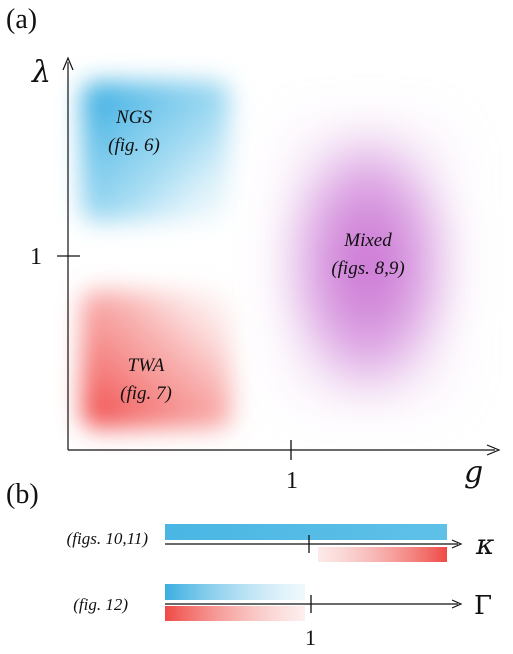 This screenshot has height=654, width=513. I want to click on ngs-ref: (fig. 6), so click(134, 145).